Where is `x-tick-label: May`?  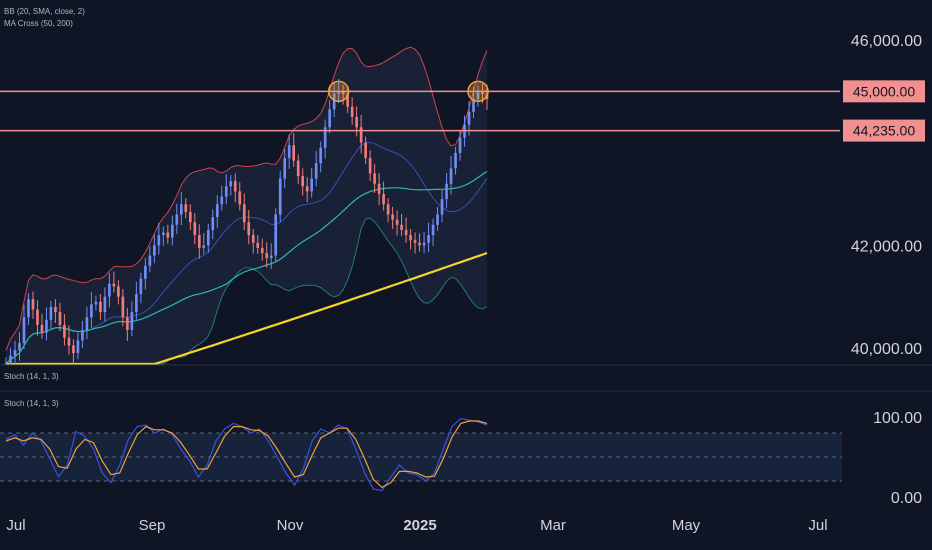 x-tick-label: May is located at coordinates (686, 525).